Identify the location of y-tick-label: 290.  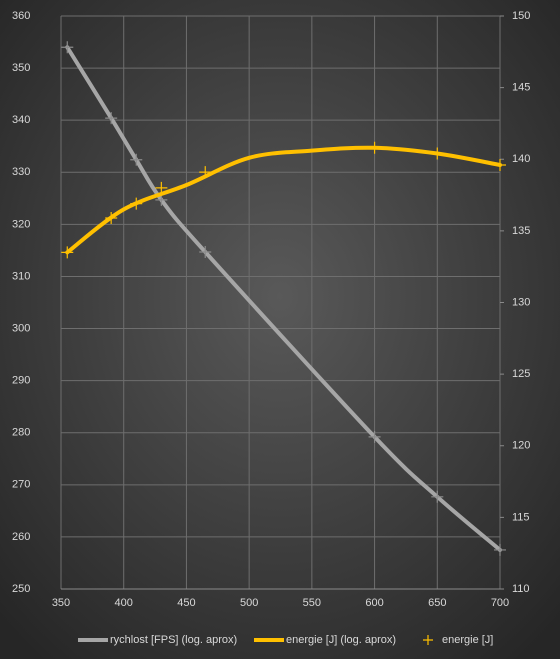
(21, 381).